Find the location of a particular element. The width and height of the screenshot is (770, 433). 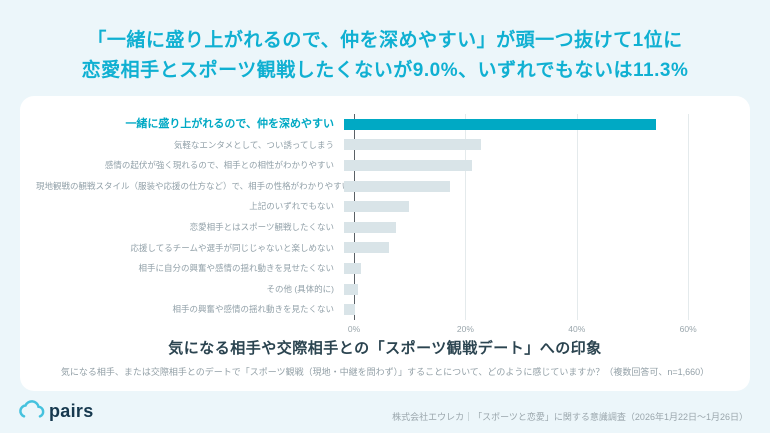

bar-row: 感情の起伏が強く現れるので、相手との相性がわかりやすい is located at coordinates (376, 165).